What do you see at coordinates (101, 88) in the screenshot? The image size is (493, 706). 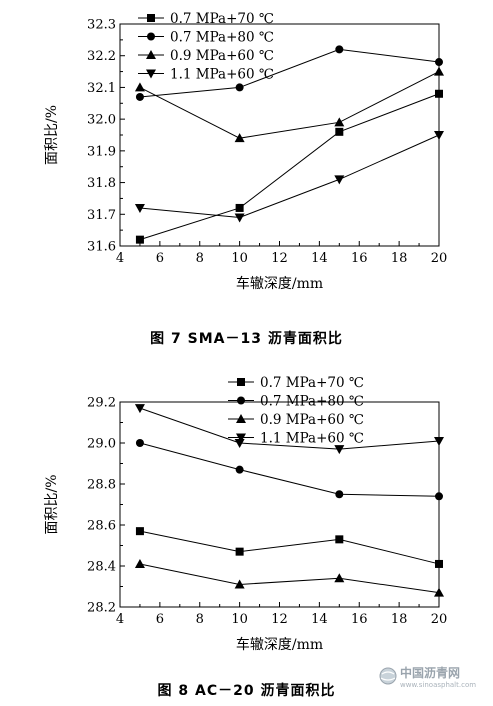 I see `y-tick-label: 32.1` at bounding box center [101, 88].